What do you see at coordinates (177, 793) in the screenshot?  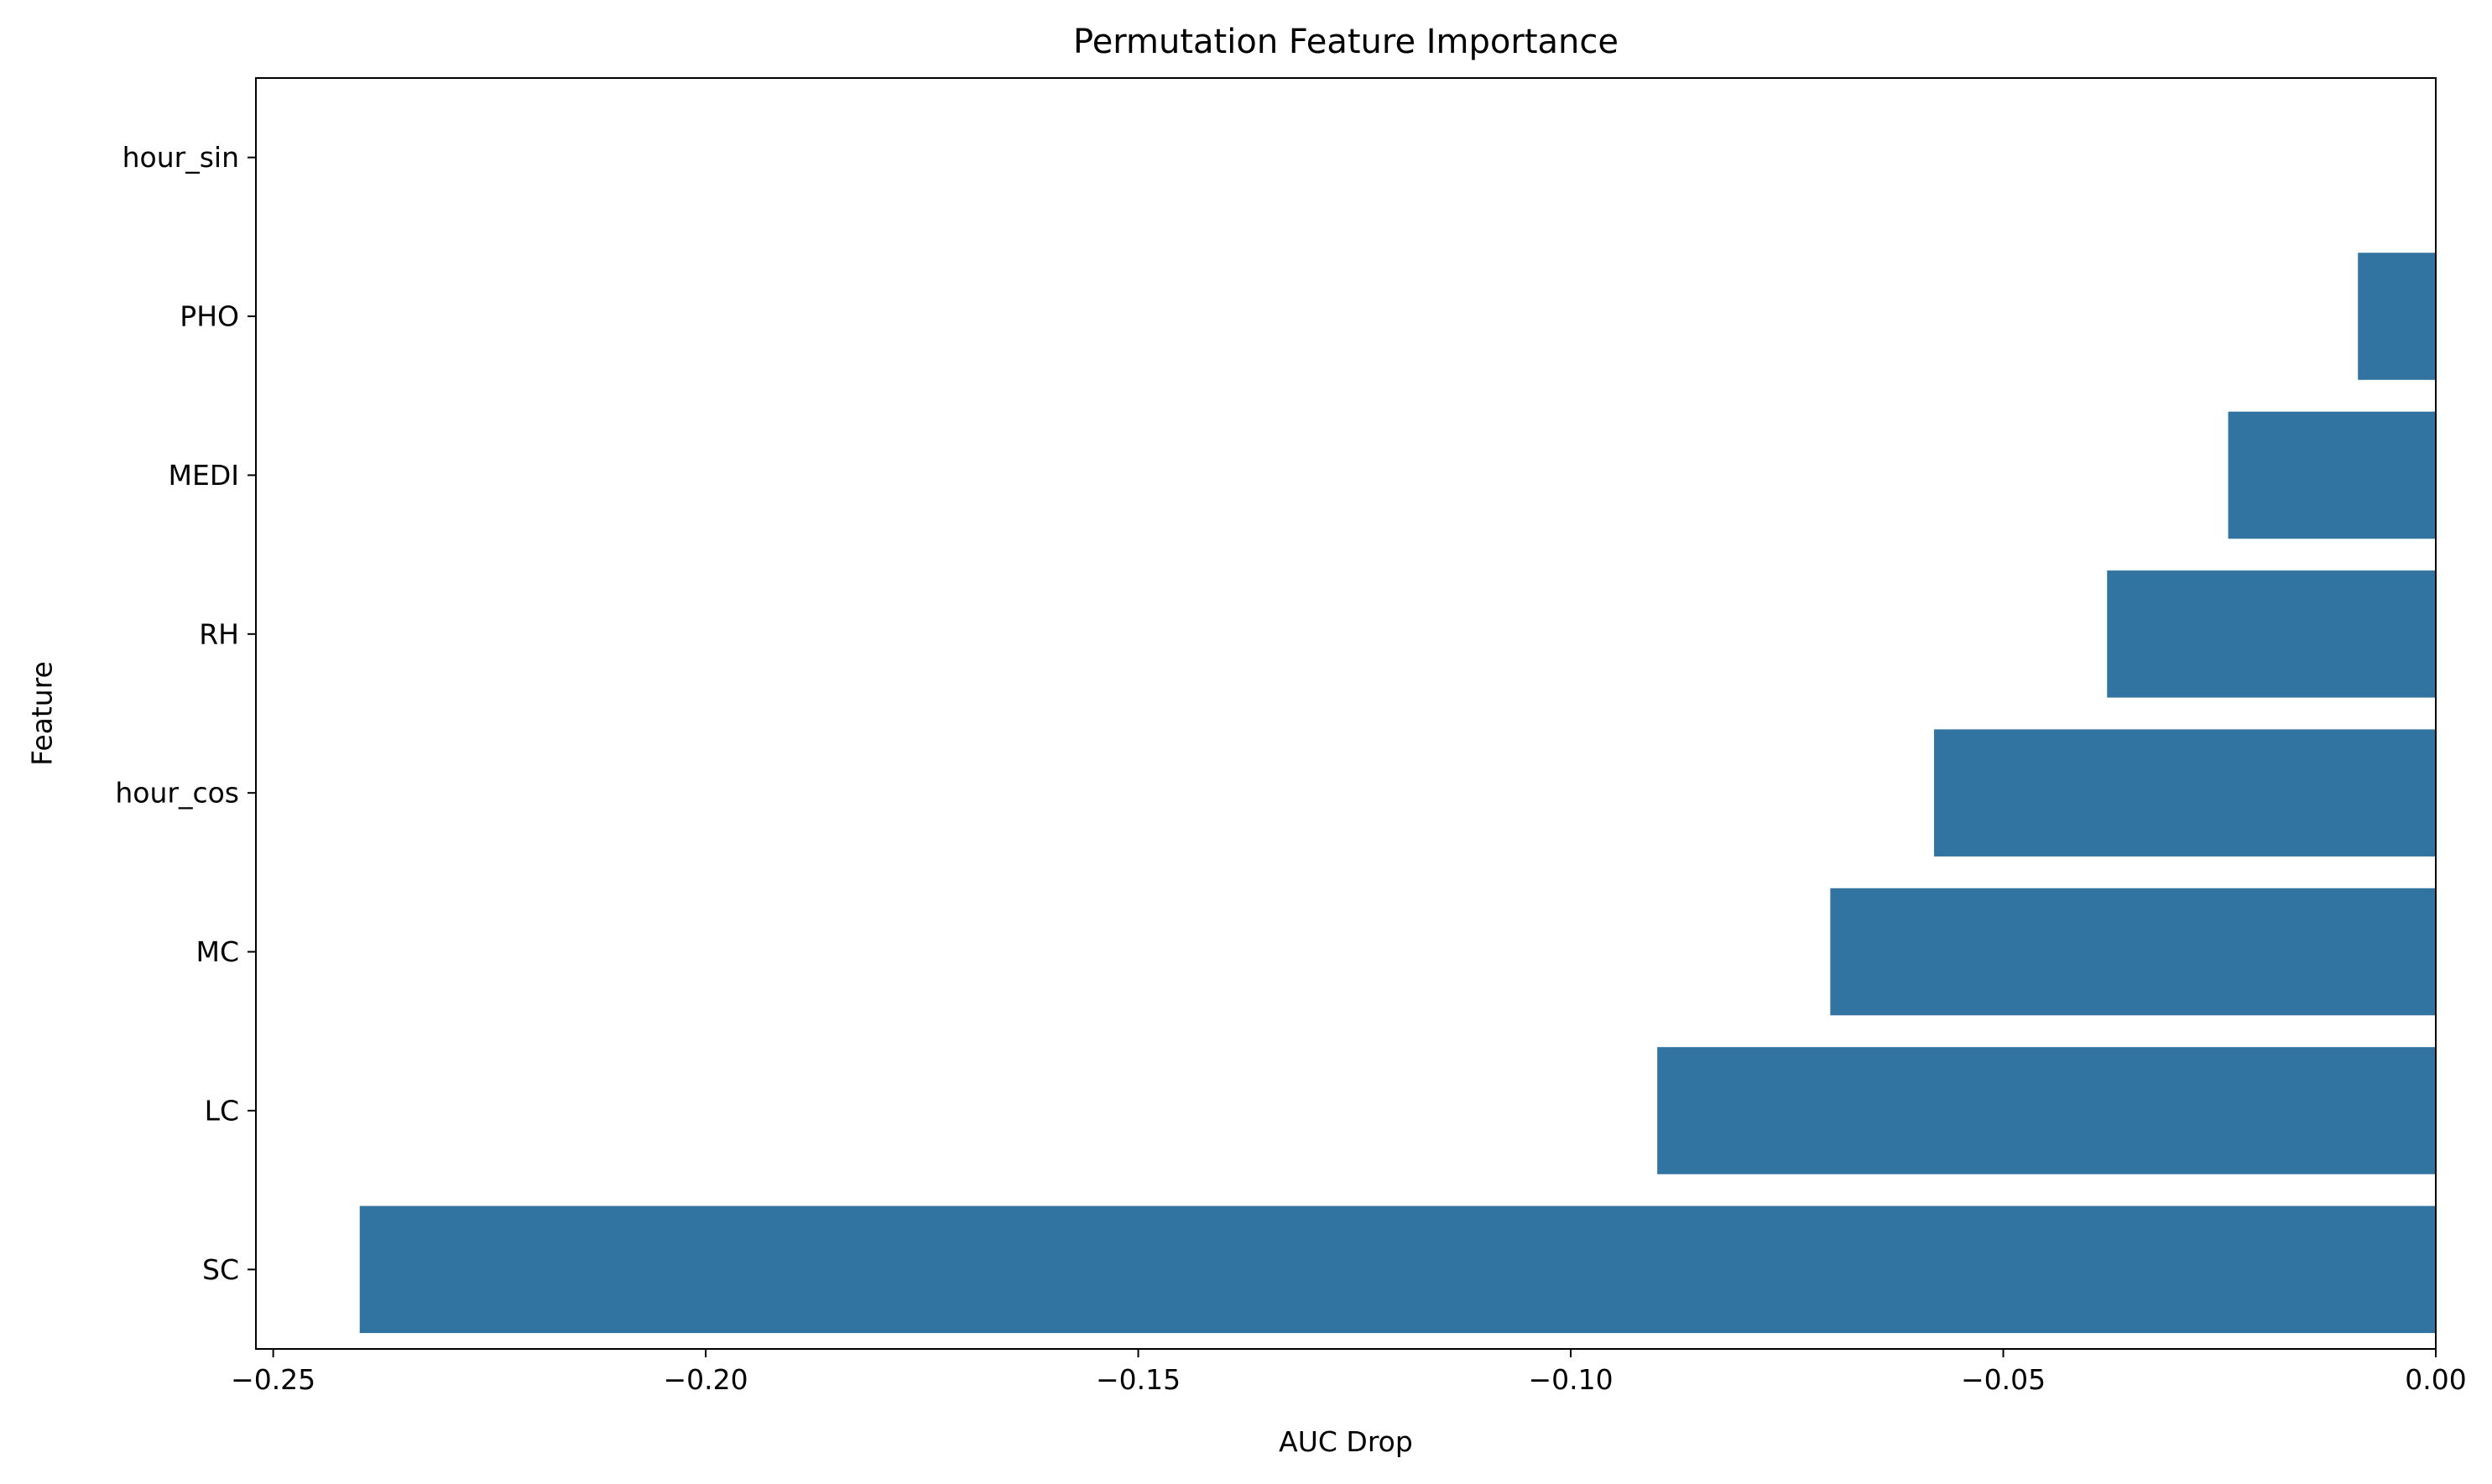 I see `y-tick-label: hour_cos` at bounding box center [177, 793].